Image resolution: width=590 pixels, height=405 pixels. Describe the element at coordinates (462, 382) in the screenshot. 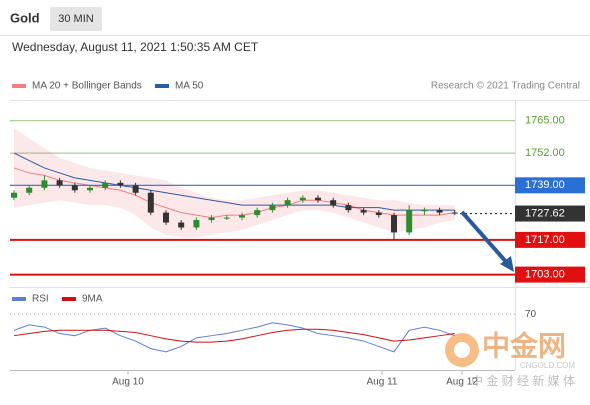

I see `x-tick-label: Aug 12` at that location.